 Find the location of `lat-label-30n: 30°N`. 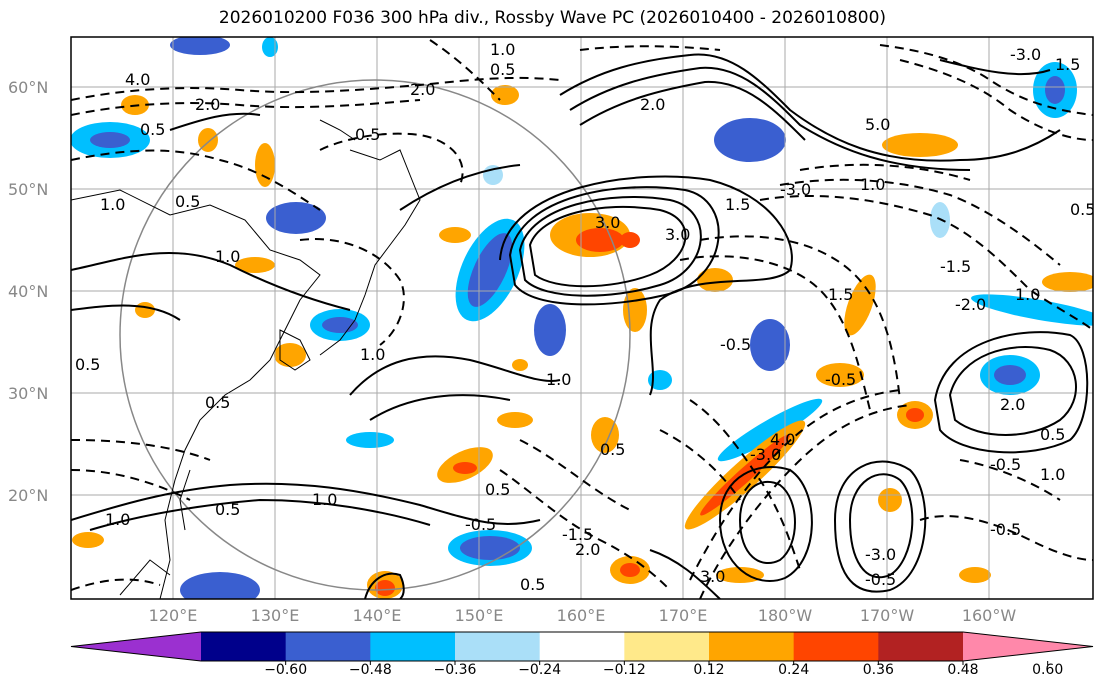

lat-label-30n: 30°N is located at coordinates (28, 393).